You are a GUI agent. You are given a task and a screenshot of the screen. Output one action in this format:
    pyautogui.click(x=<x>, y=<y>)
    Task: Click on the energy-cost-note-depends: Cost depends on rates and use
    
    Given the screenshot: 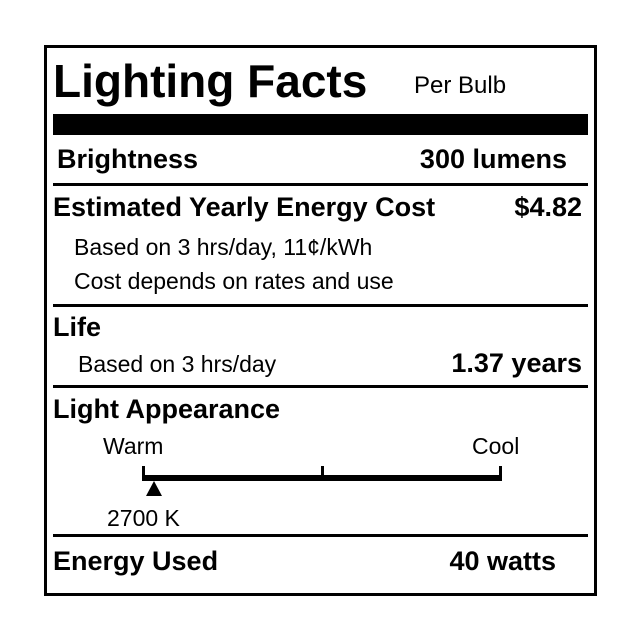 What is the action you would take?
    pyautogui.click(x=234, y=281)
    